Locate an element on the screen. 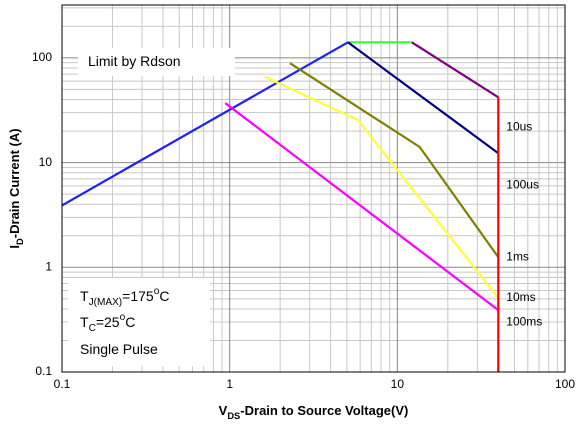 This screenshot has width=587, height=430. annotation: Single Pulse is located at coordinates (119, 349).